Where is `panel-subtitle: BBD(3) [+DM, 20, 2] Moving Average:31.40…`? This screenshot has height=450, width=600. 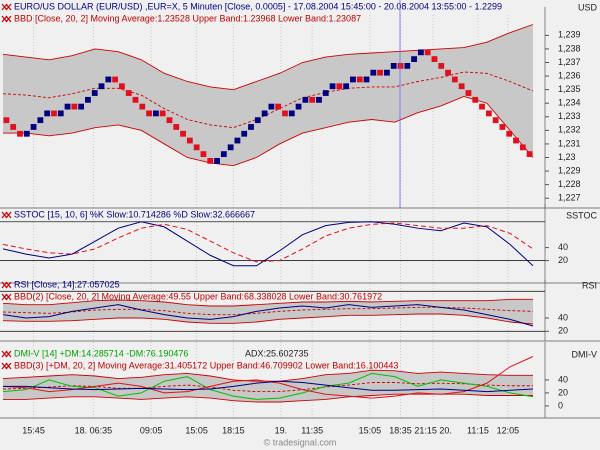
panel-subtitle: BBD(3) [+DM, 20, 2] Moving Average:31.40… is located at coordinates (206, 365).